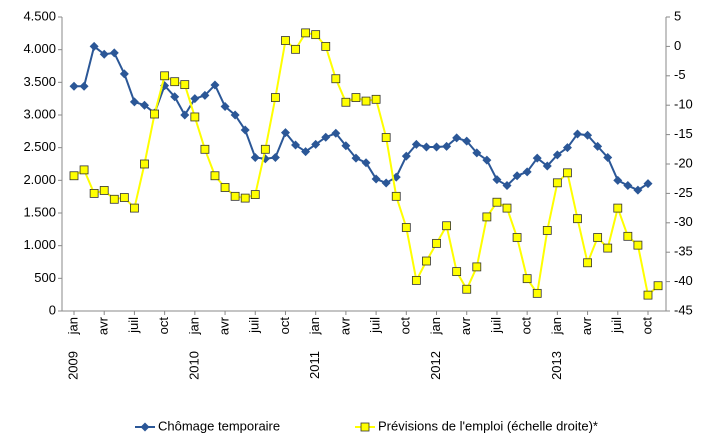 The image size is (702, 439). I want to click on y-tick-label: 1.000, so click(39, 244).